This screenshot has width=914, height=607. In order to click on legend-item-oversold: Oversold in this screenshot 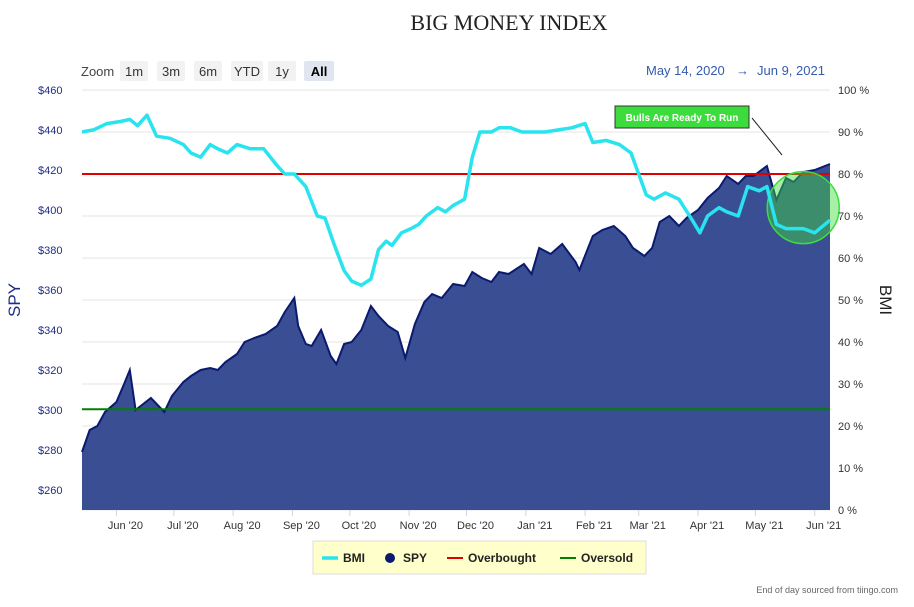, I will do `click(596, 558)`.